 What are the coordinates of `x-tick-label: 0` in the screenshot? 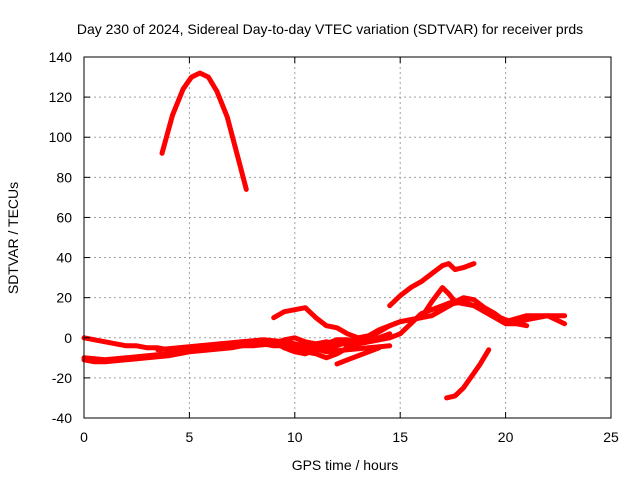 It's located at (84, 437).